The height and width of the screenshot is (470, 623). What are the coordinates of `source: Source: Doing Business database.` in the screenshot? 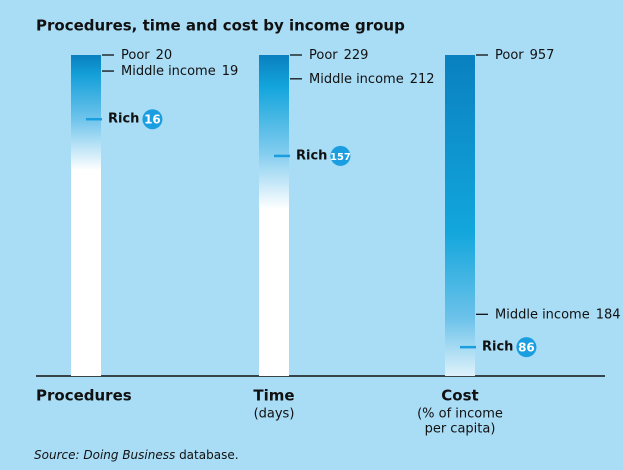 It's located at (136, 455).